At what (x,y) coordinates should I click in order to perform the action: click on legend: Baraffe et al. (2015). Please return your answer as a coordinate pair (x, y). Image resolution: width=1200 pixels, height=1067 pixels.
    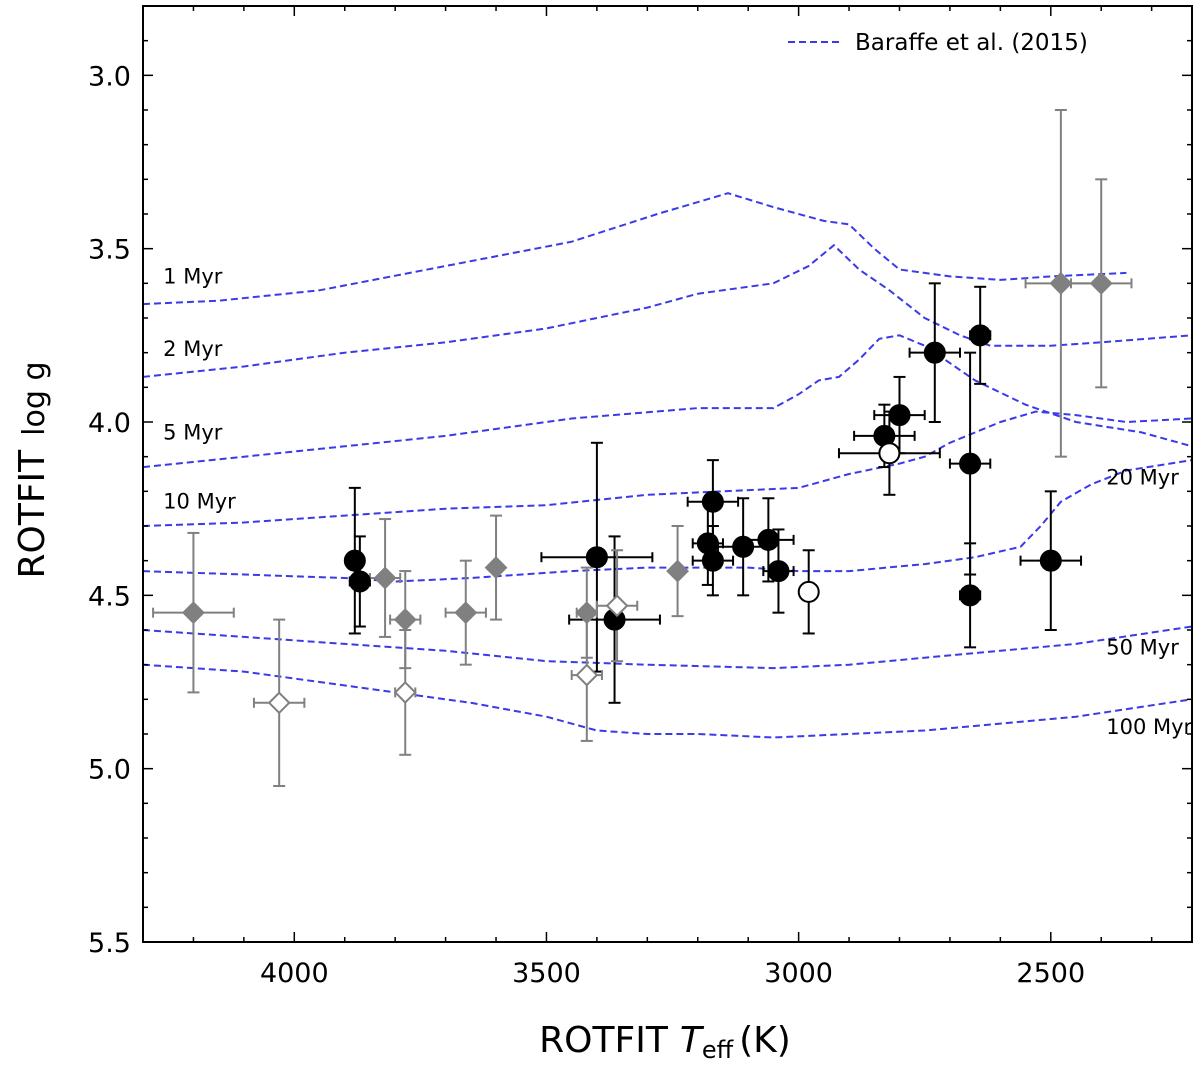
    Looking at the image, I should click on (938, 43).